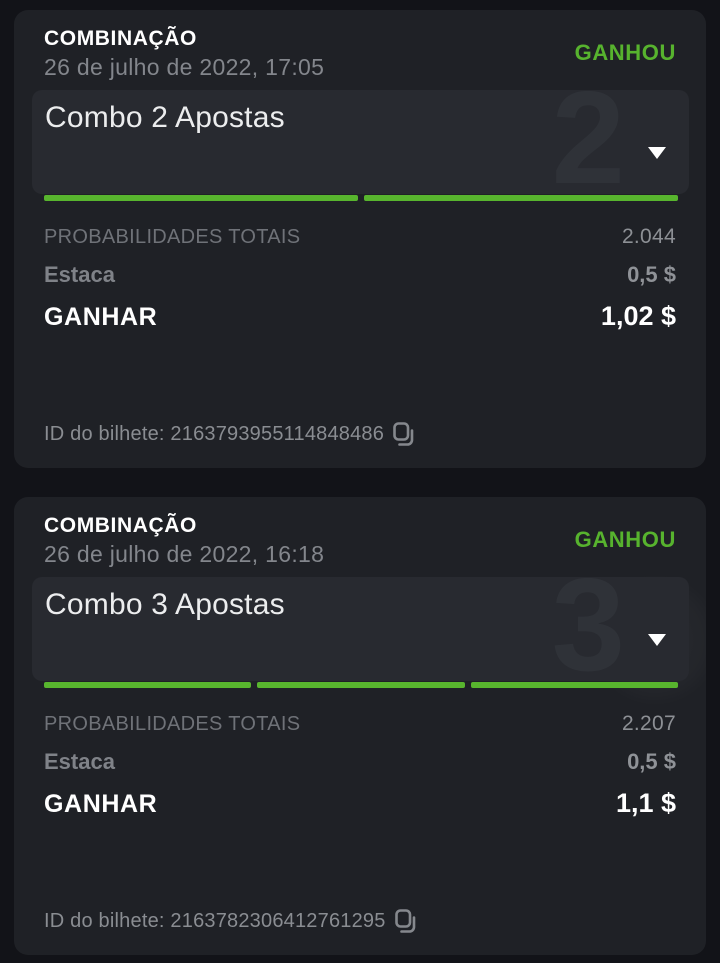 Image resolution: width=720 pixels, height=963 pixels. What do you see at coordinates (360, 138) in the screenshot?
I see `combo-summary-panel: Combo 2 Apostas 2` at bounding box center [360, 138].